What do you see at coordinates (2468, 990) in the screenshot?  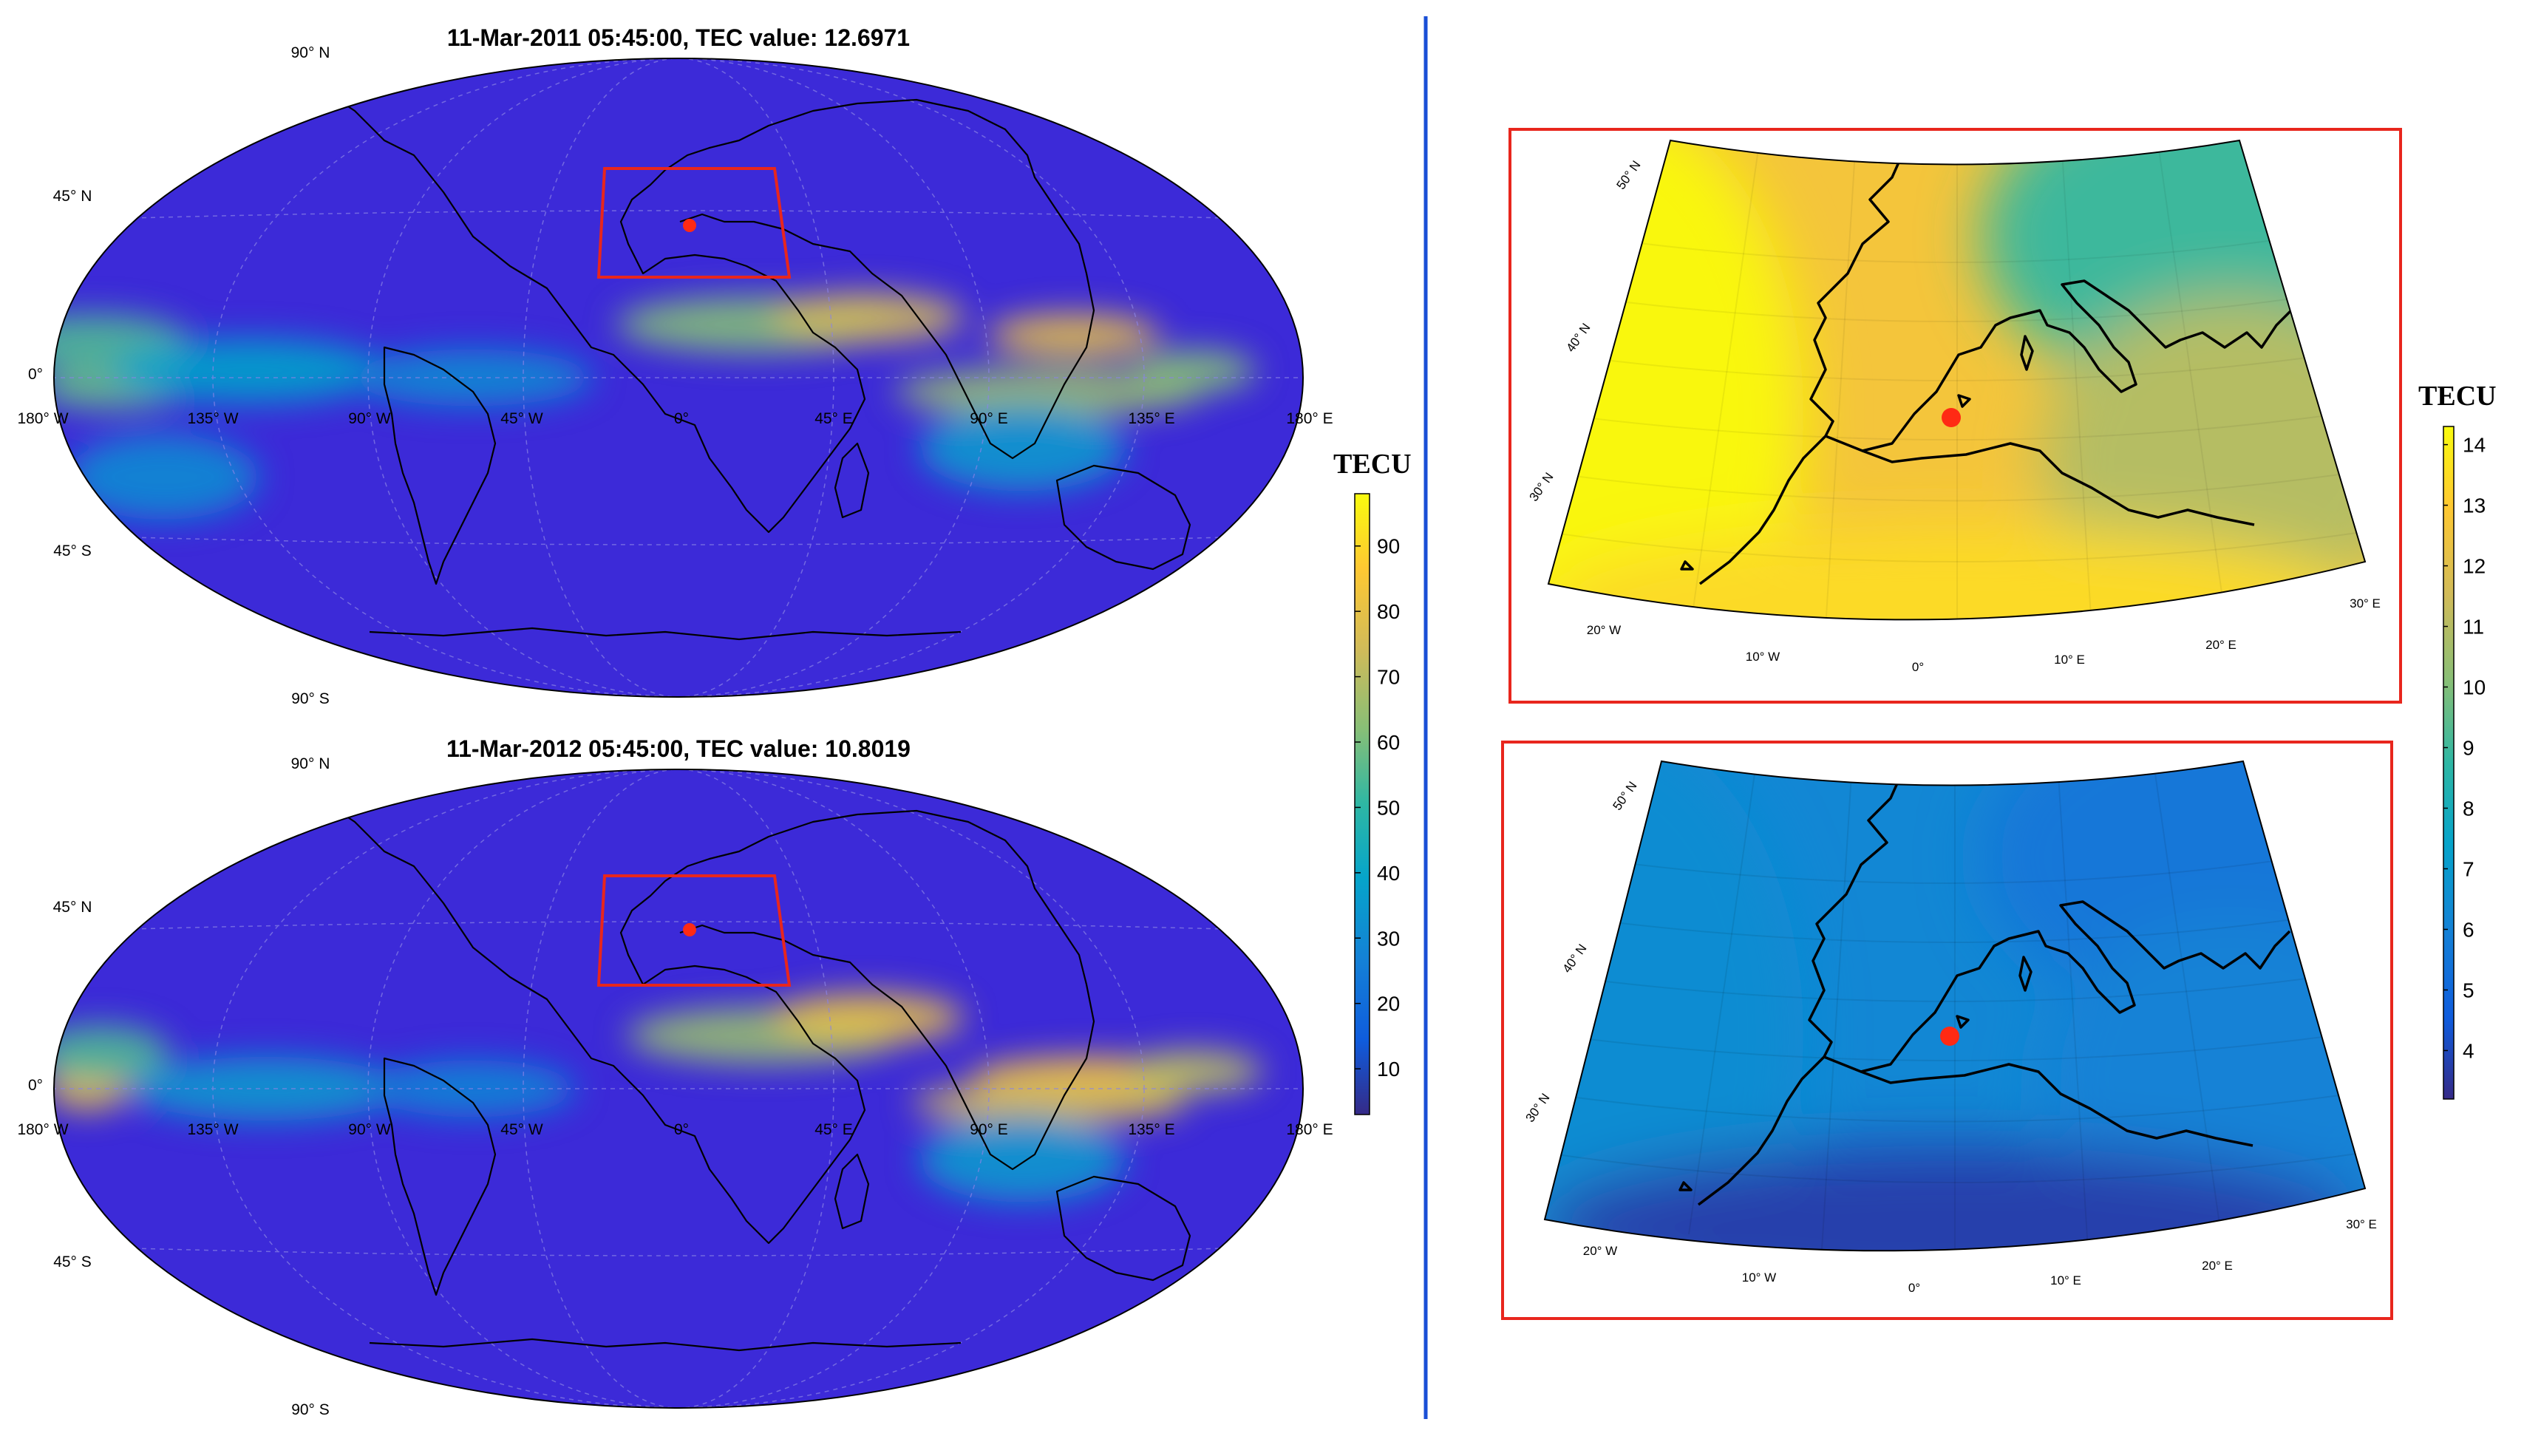 I see `colorbar-tick-label: 5` at bounding box center [2468, 990].